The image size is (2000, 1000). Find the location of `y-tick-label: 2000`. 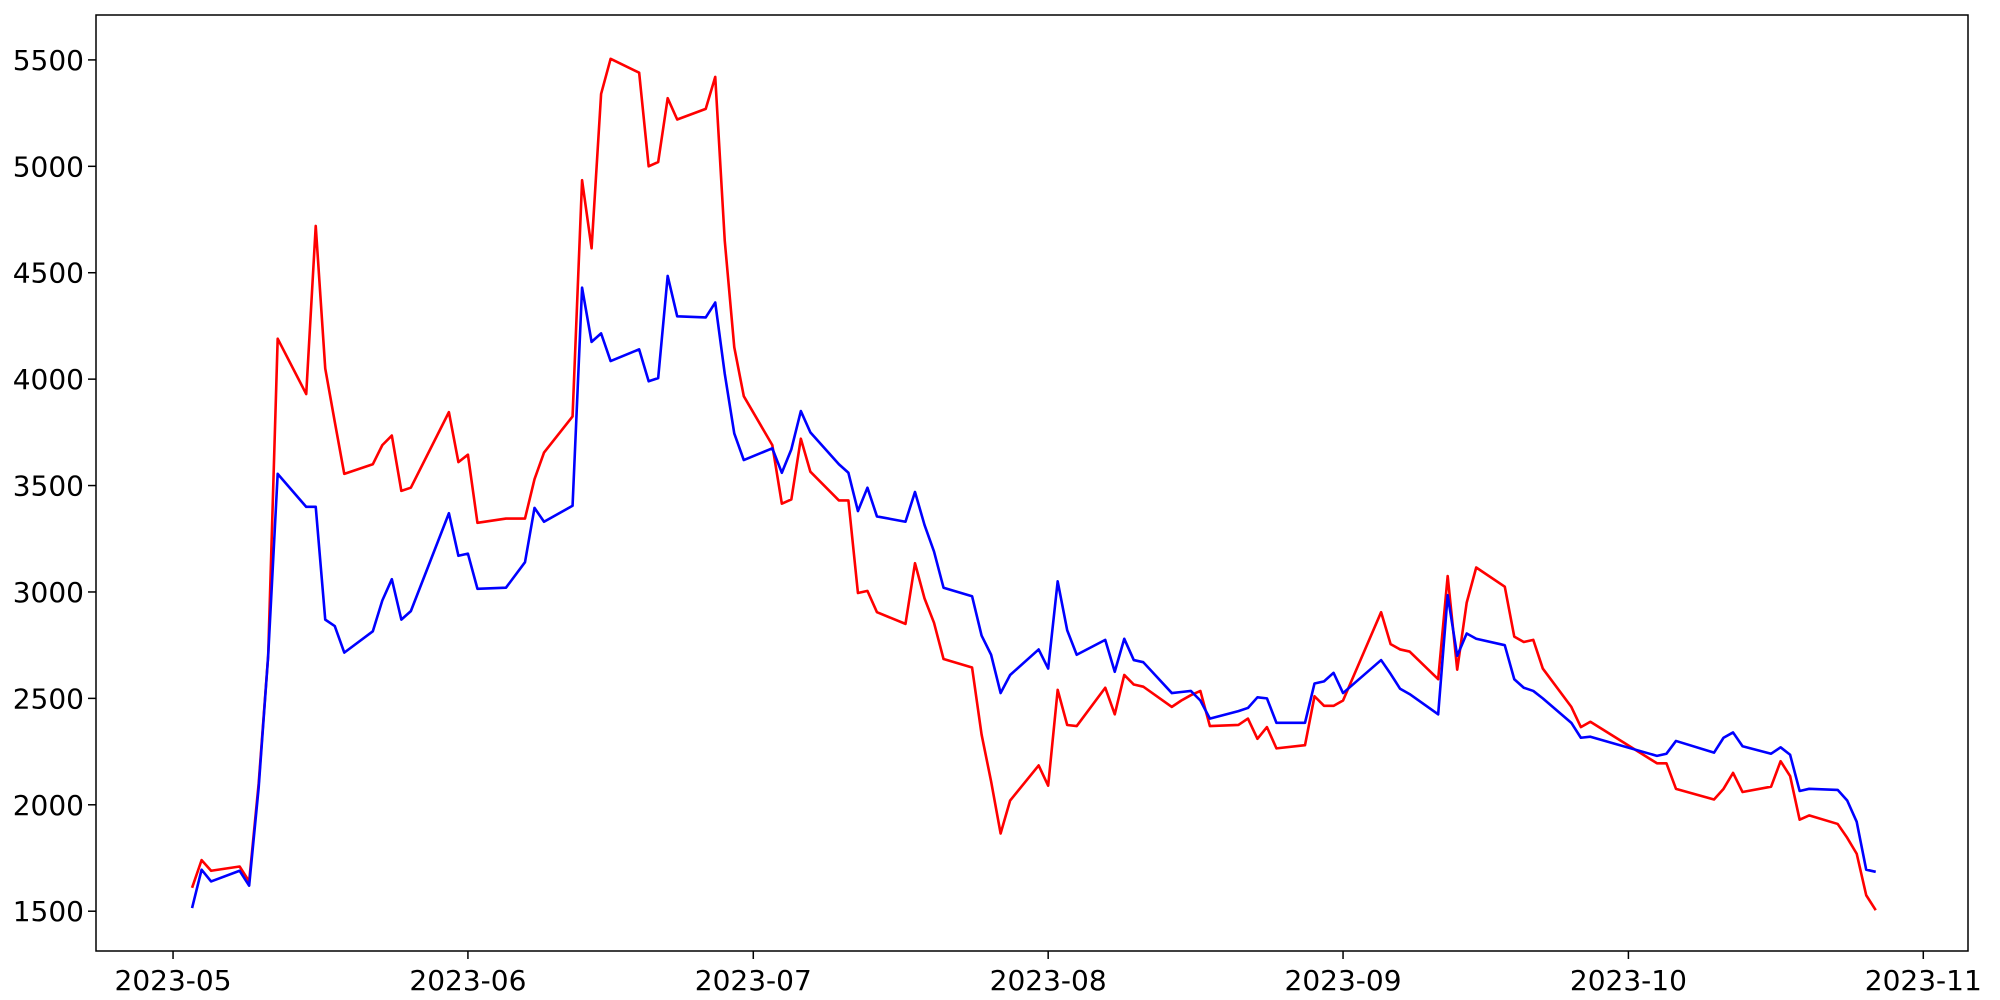

y-tick-label: 2000 is located at coordinates (48, 805).